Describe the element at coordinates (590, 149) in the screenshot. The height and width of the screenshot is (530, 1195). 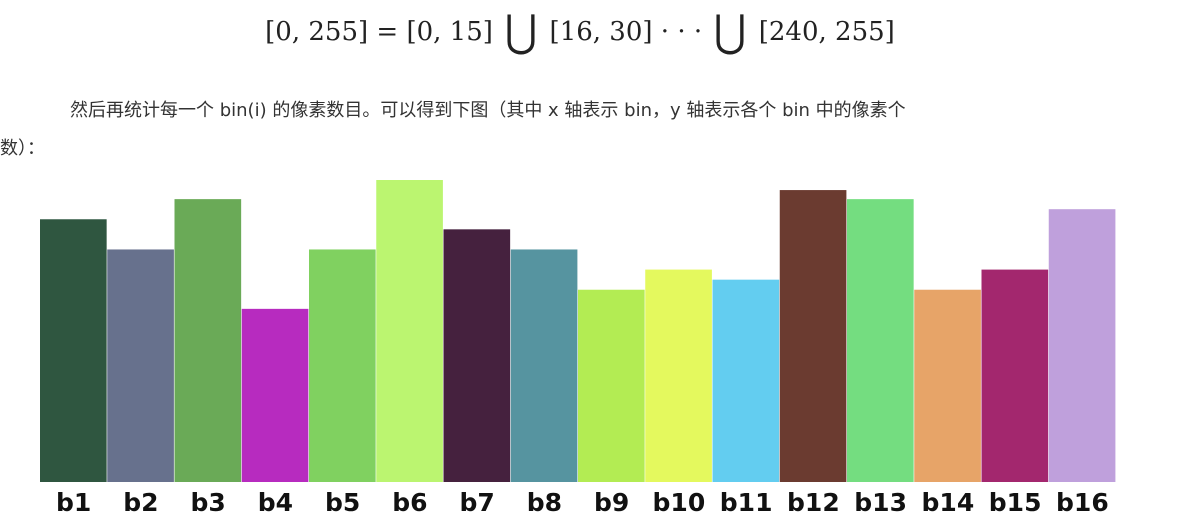
I see `paragraph-line-2: 数）：` at that location.